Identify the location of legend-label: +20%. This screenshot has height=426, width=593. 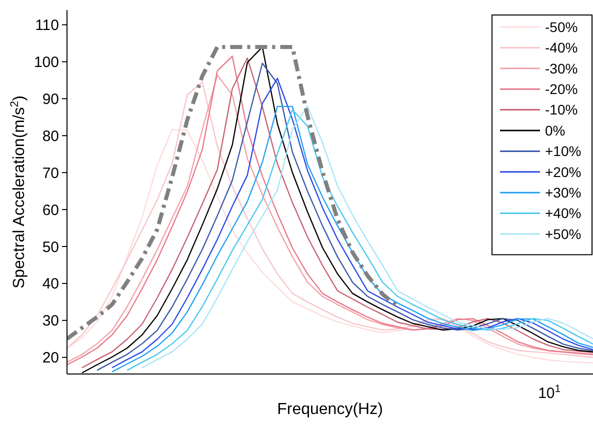
(563, 172).